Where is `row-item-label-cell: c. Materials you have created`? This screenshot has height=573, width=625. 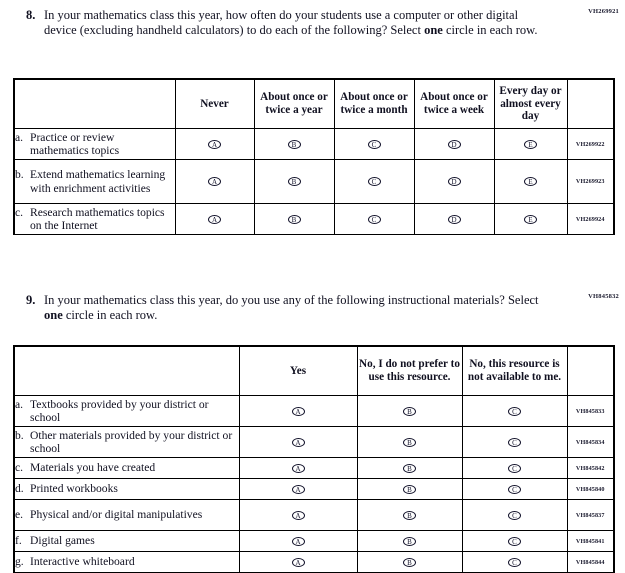 row-item-label-cell: c. Materials you have created is located at coordinates (126, 468).